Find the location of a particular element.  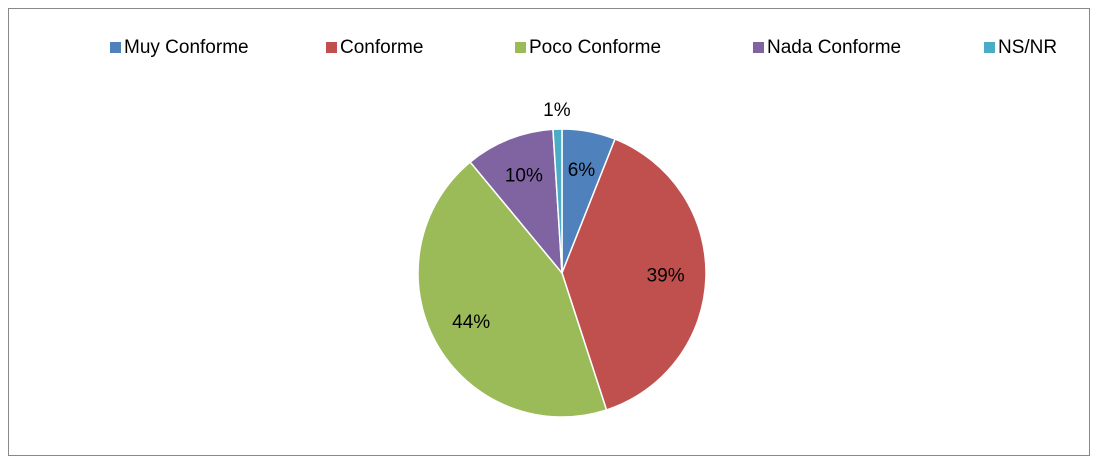

data-label: 1% is located at coordinates (557, 110).